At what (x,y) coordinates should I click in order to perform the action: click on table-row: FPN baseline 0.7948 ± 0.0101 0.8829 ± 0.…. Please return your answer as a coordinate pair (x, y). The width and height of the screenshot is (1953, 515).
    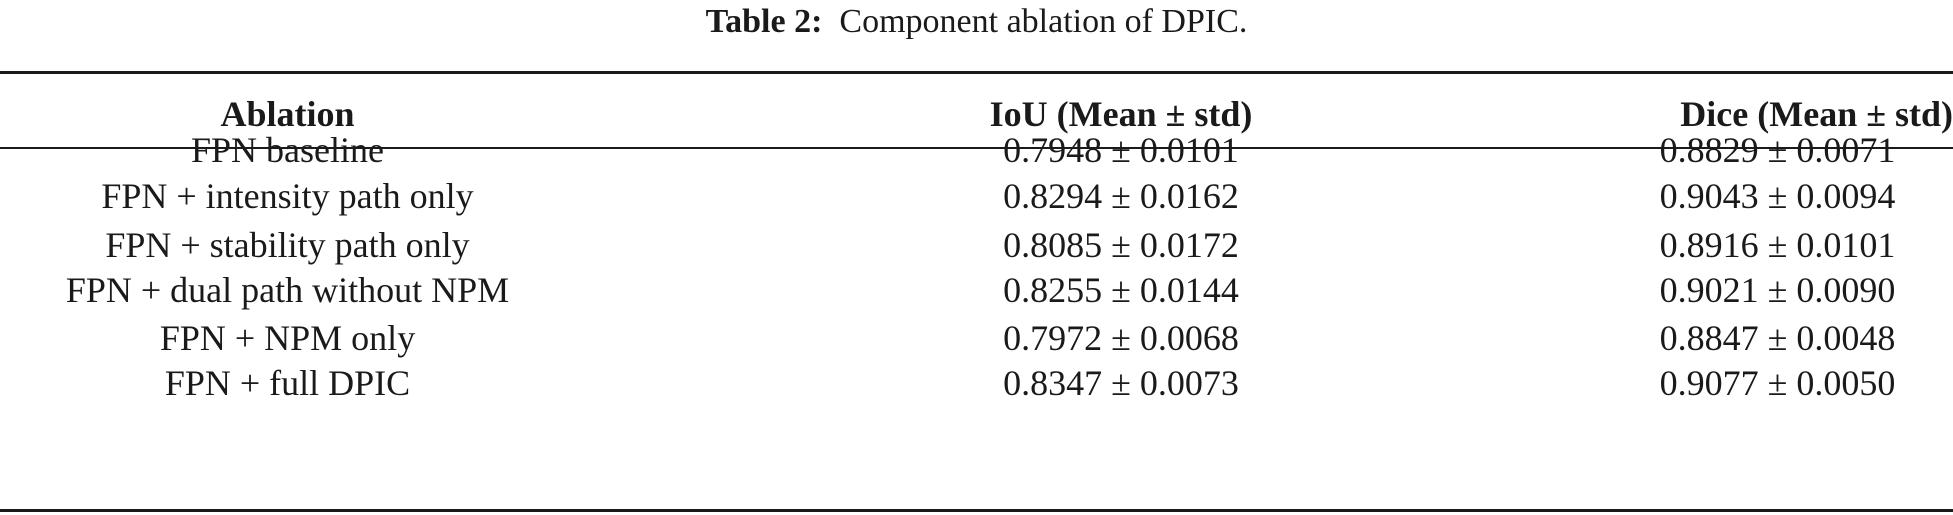
    Looking at the image, I should click on (976, 150).